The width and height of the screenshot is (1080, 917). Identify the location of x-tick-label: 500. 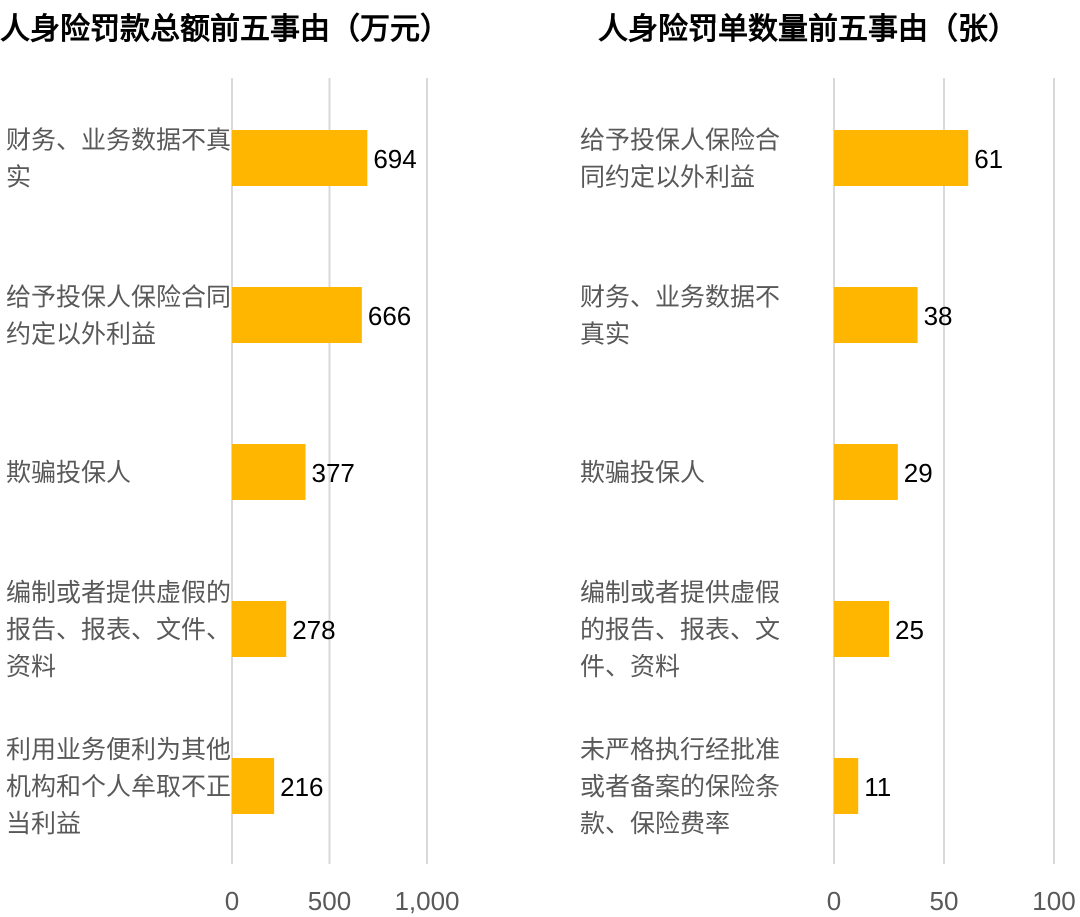
(329, 901).